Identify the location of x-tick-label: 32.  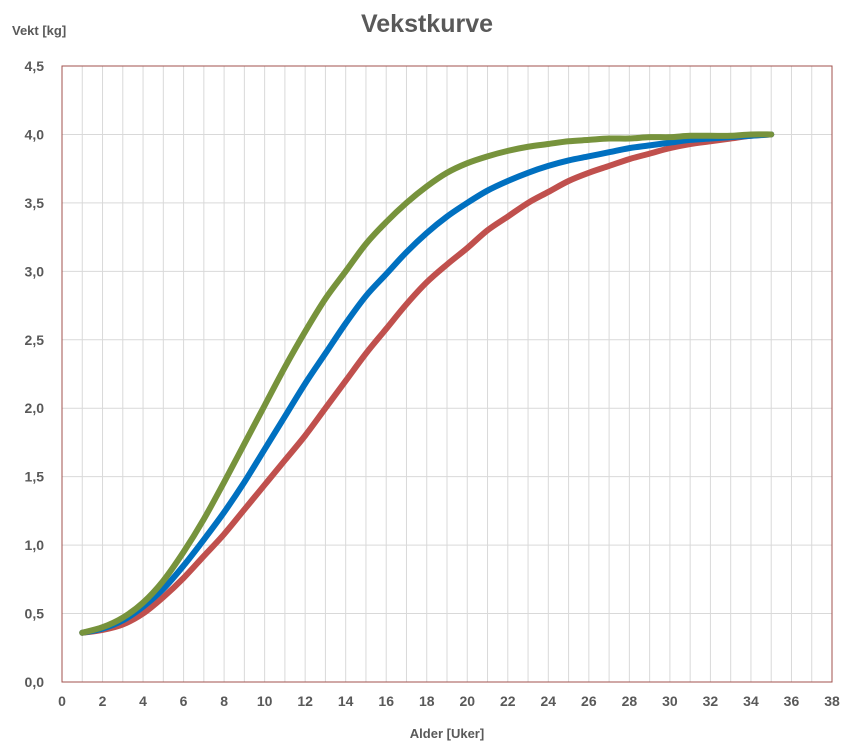
(711, 701).